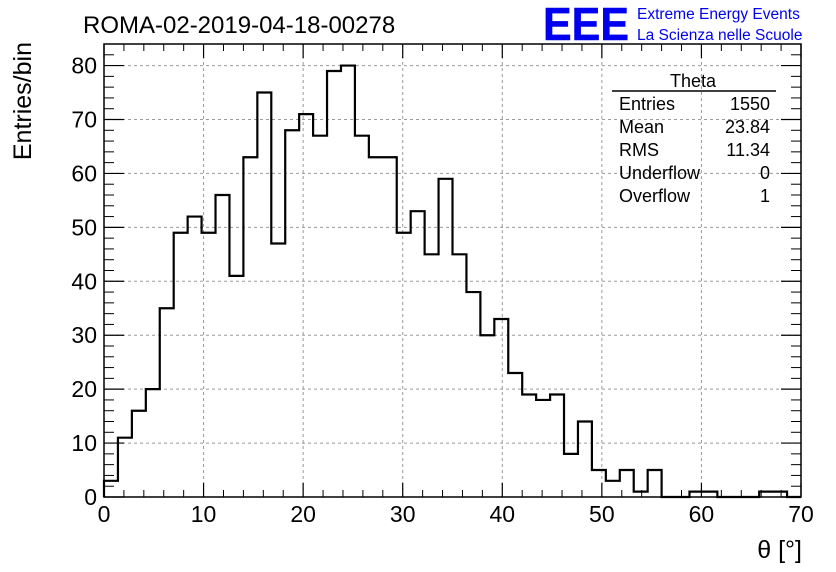  I want to click on stats-row-label: Mean, so click(641, 127).